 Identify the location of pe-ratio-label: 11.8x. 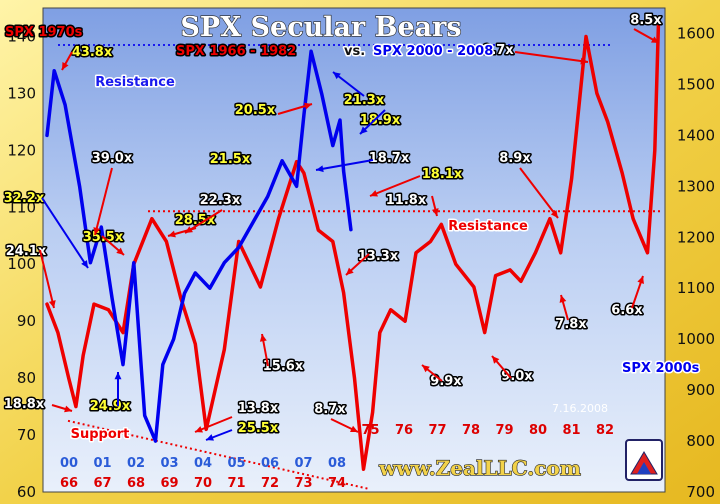
(406, 200).